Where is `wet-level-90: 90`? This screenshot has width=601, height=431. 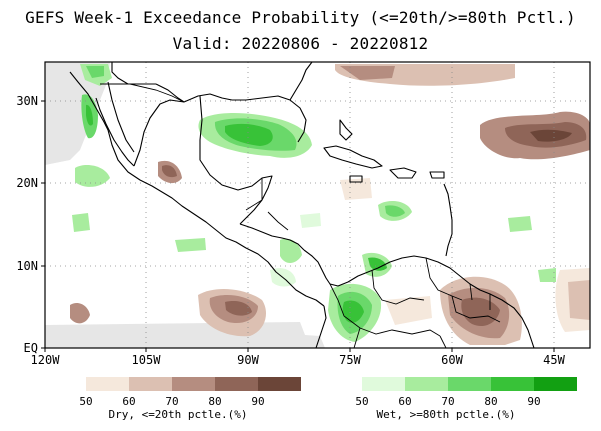
wet-level-90: 90 is located at coordinates (533, 401).